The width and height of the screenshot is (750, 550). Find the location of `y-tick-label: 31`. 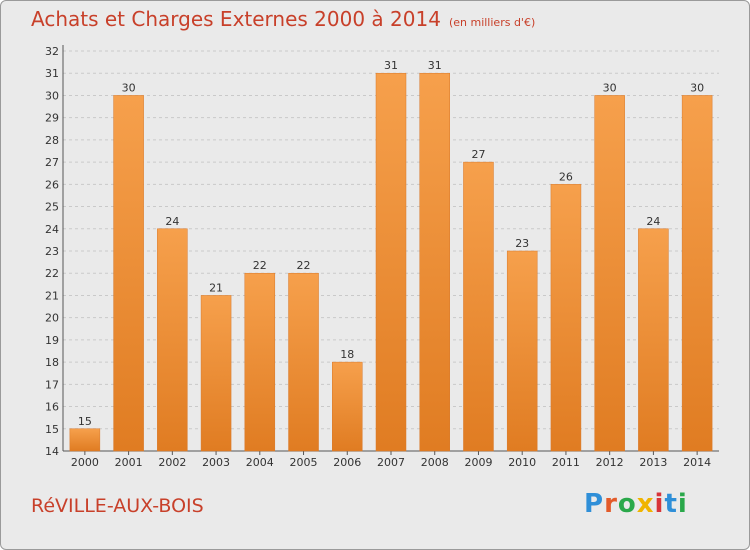

y-tick-label: 31 is located at coordinates (52, 73).